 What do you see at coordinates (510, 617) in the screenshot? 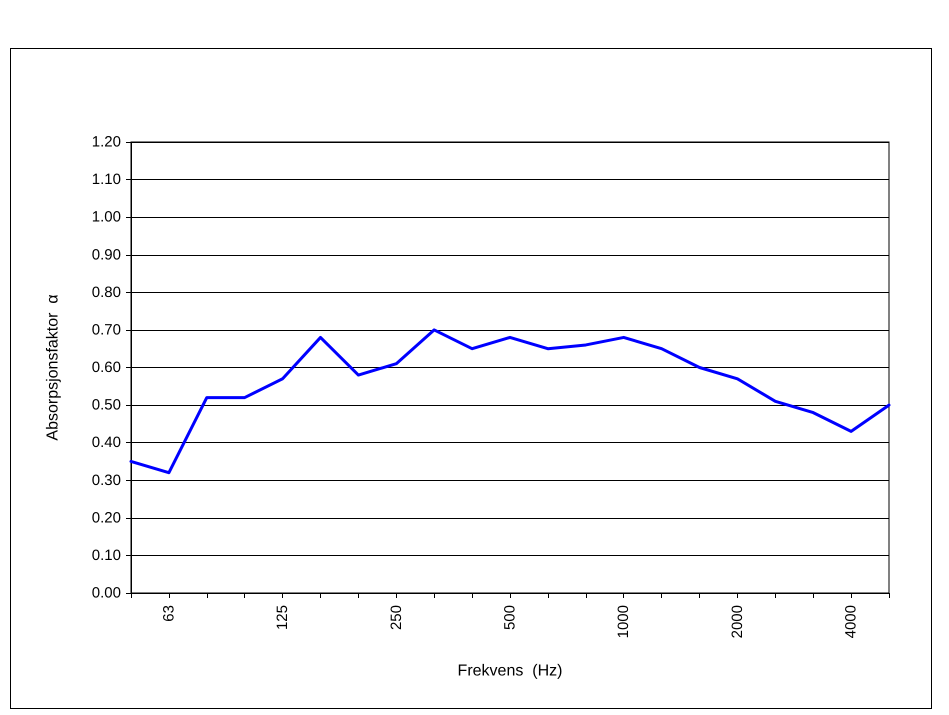
I see `x-tick-label: 500` at bounding box center [510, 617].